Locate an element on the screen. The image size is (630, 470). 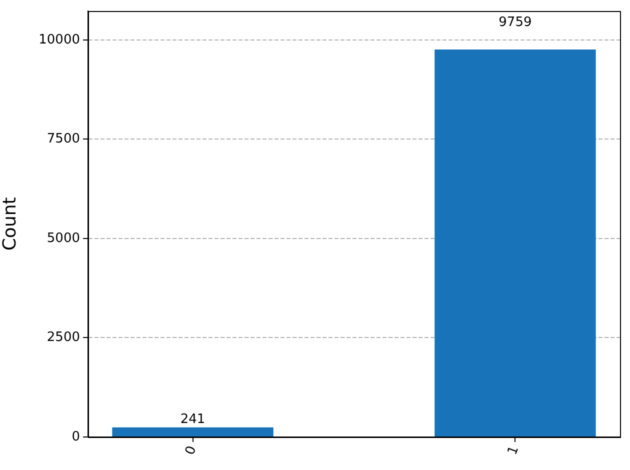
y-tick-label: 0 is located at coordinates (76, 436).